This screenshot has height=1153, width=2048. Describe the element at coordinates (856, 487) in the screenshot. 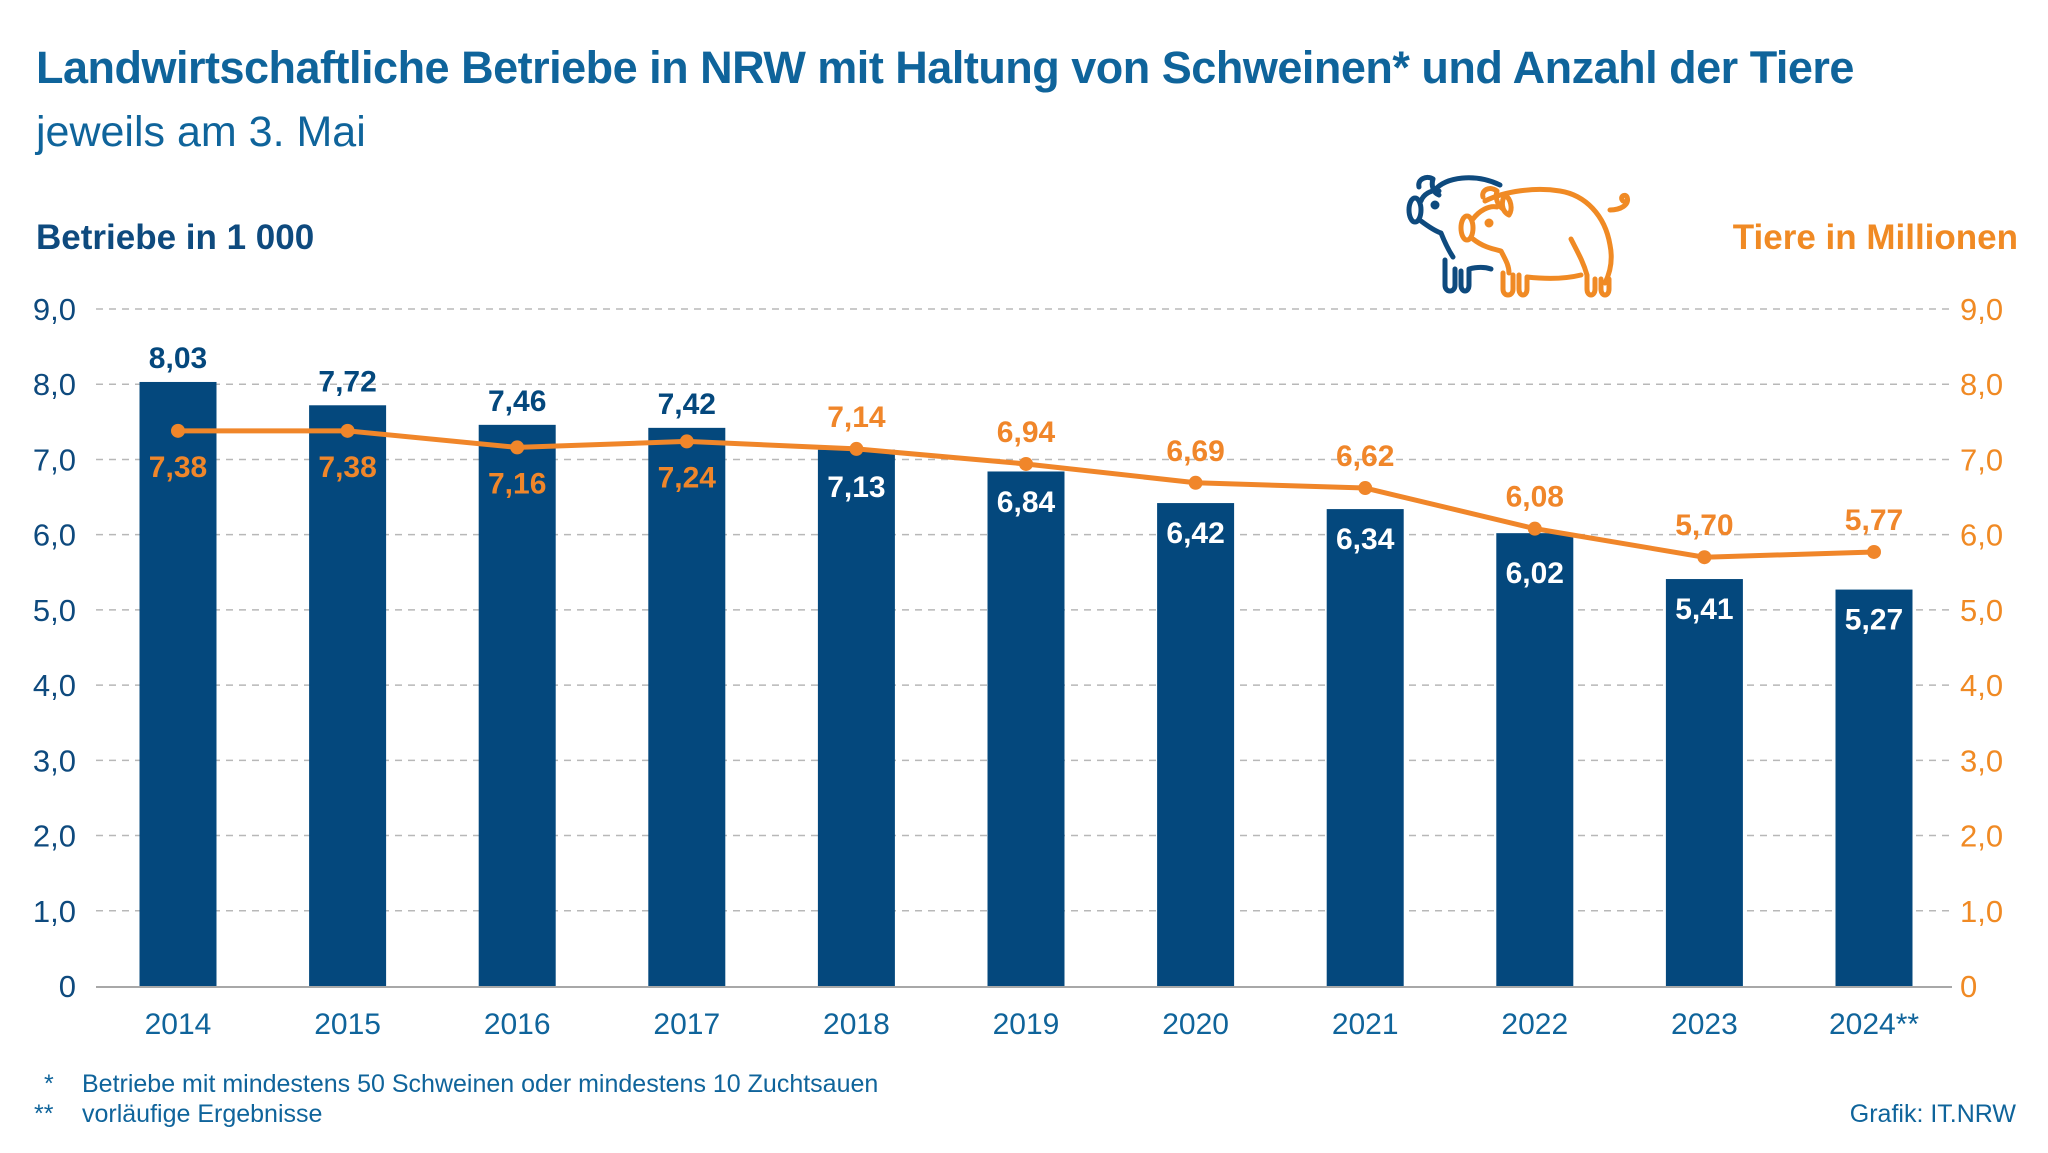

I see `bar-value-label: 7,13` at that location.